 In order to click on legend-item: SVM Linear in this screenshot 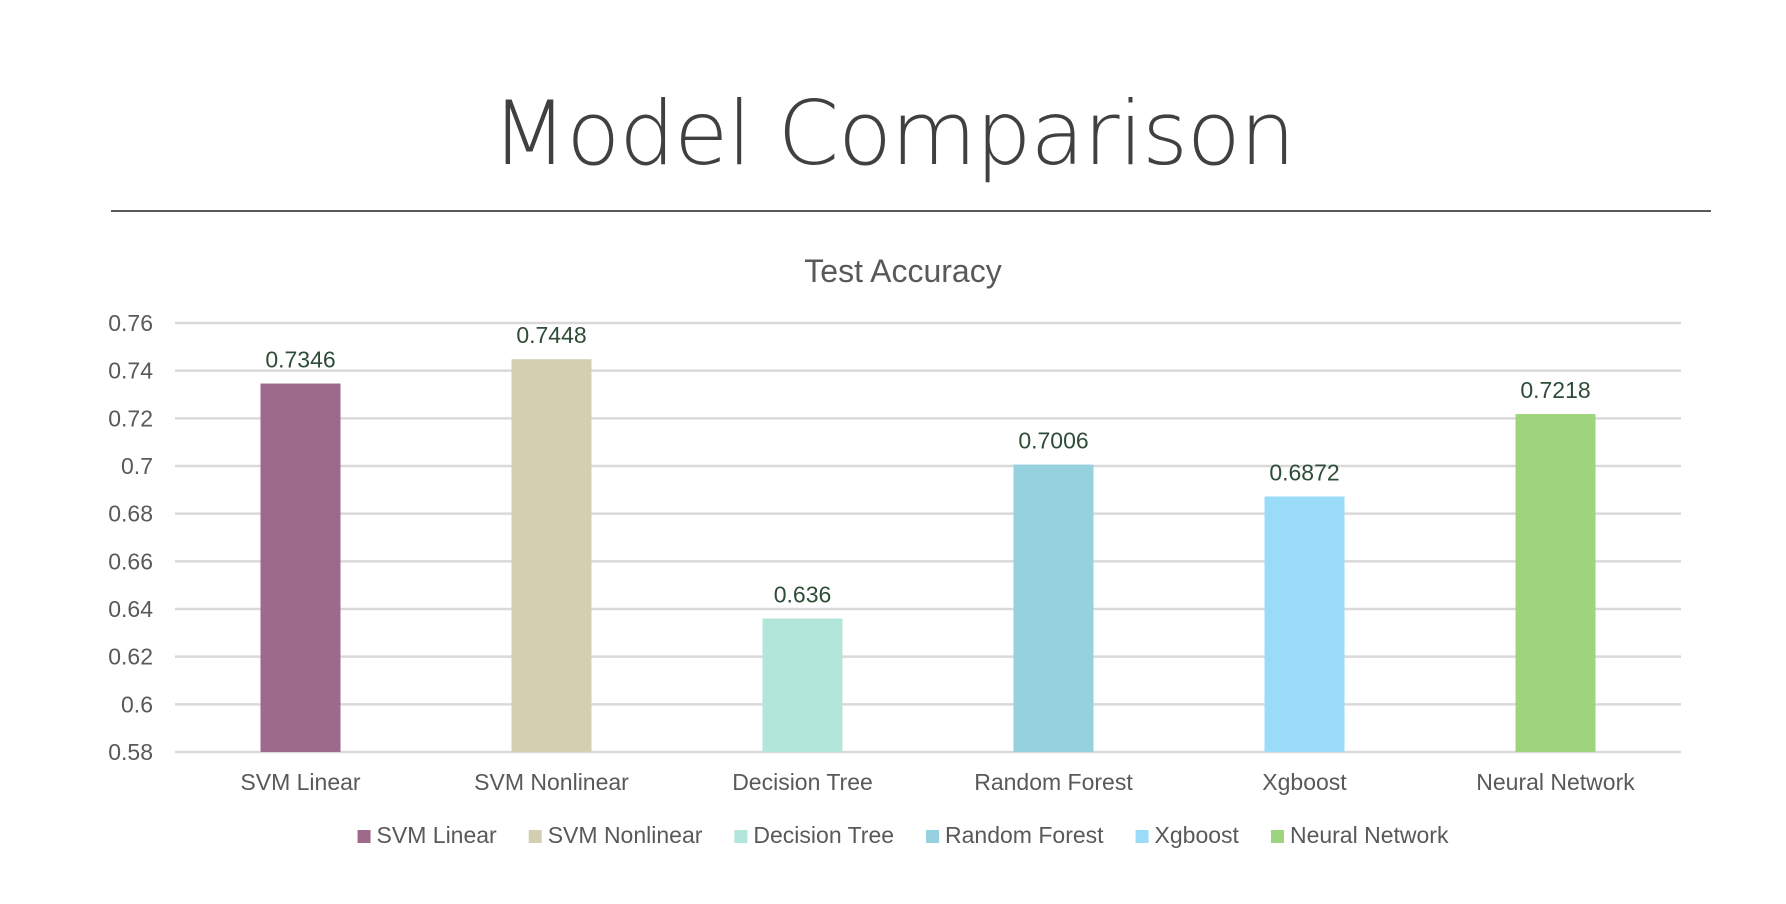, I will do `click(427, 835)`.